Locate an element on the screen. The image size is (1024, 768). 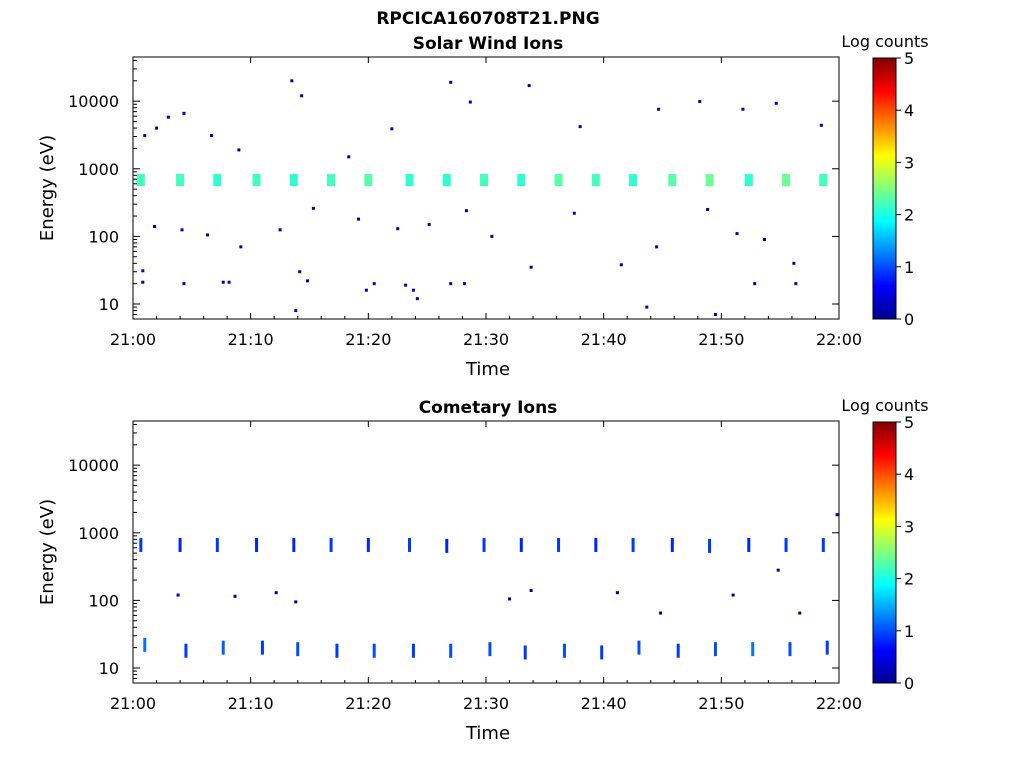
x-tick-label: 21:30 is located at coordinates (486, 703).